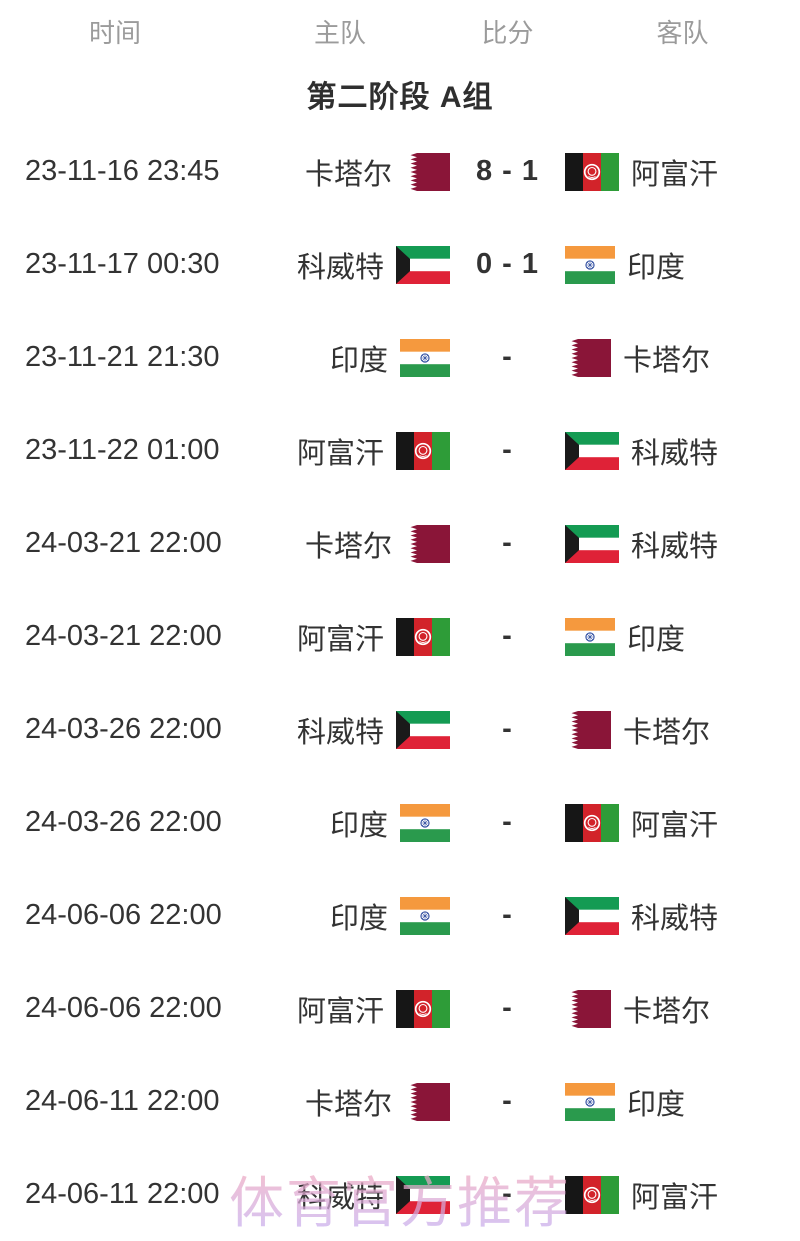  I want to click on match-score-text: 8 - 1, so click(507, 171).